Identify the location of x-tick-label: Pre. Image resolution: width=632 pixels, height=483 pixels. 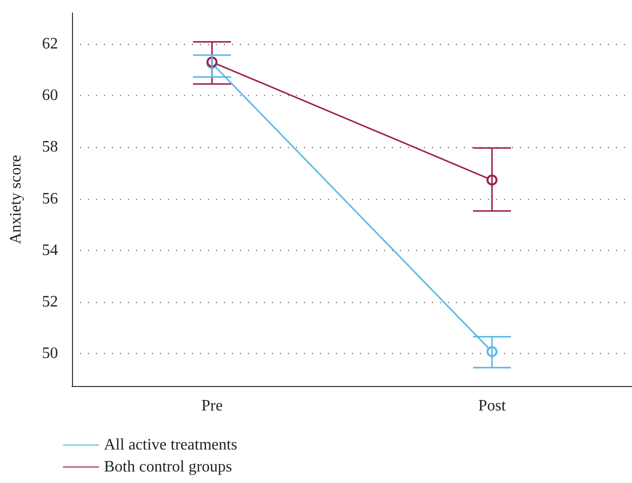
(212, 406).